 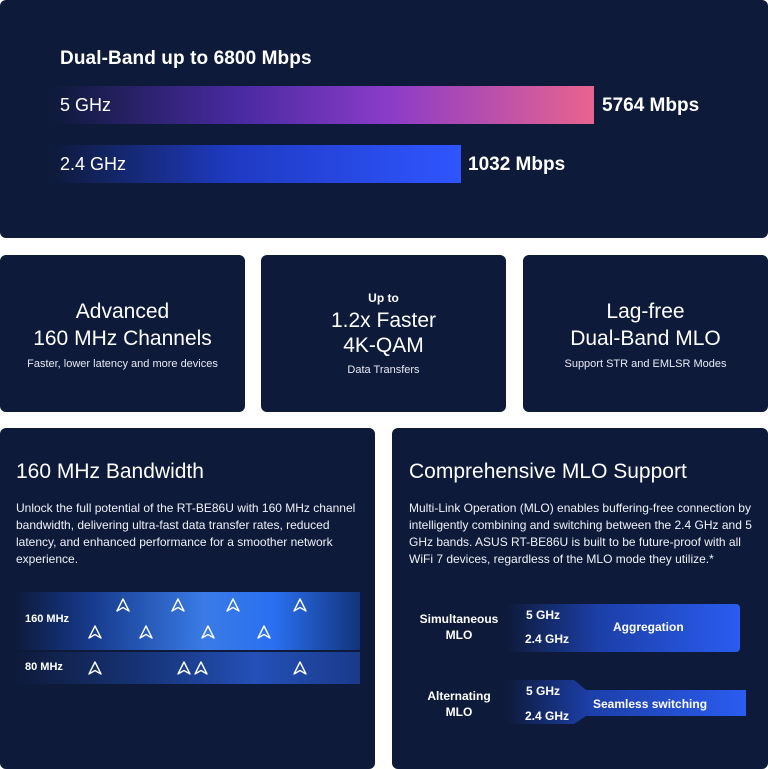 I want to click on feature-2-line1: 1.2x Faster, so click(x=383, y=320).